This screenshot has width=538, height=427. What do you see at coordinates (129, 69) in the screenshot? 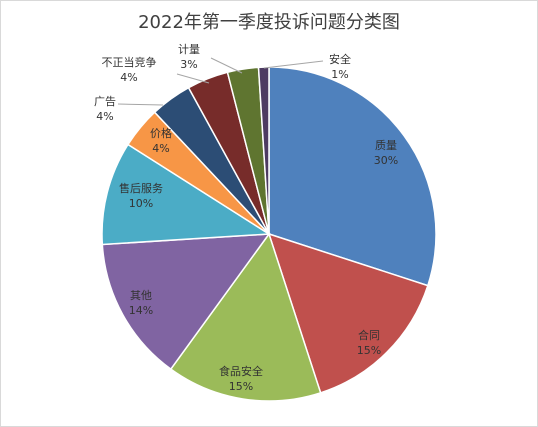
I see `slice-label-8: 不正当竞争 4%` at bounding box center [129, 69].